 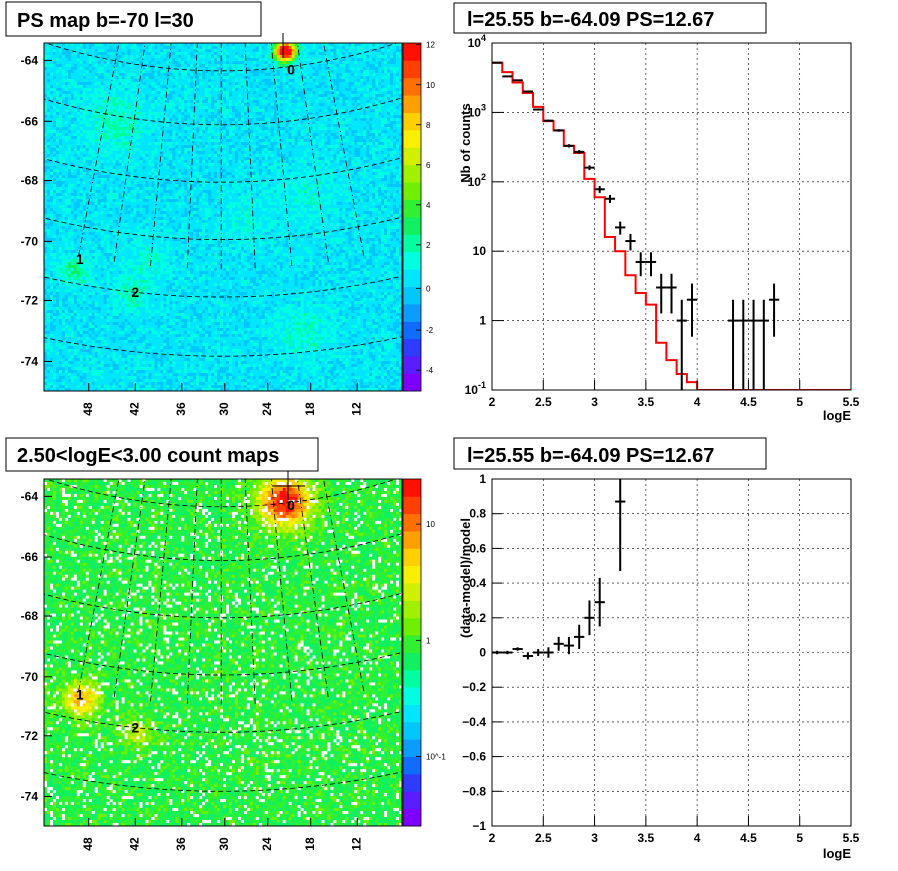 I want to click on y-tick-label: 10⁻¹, so click(x=475, y=388).